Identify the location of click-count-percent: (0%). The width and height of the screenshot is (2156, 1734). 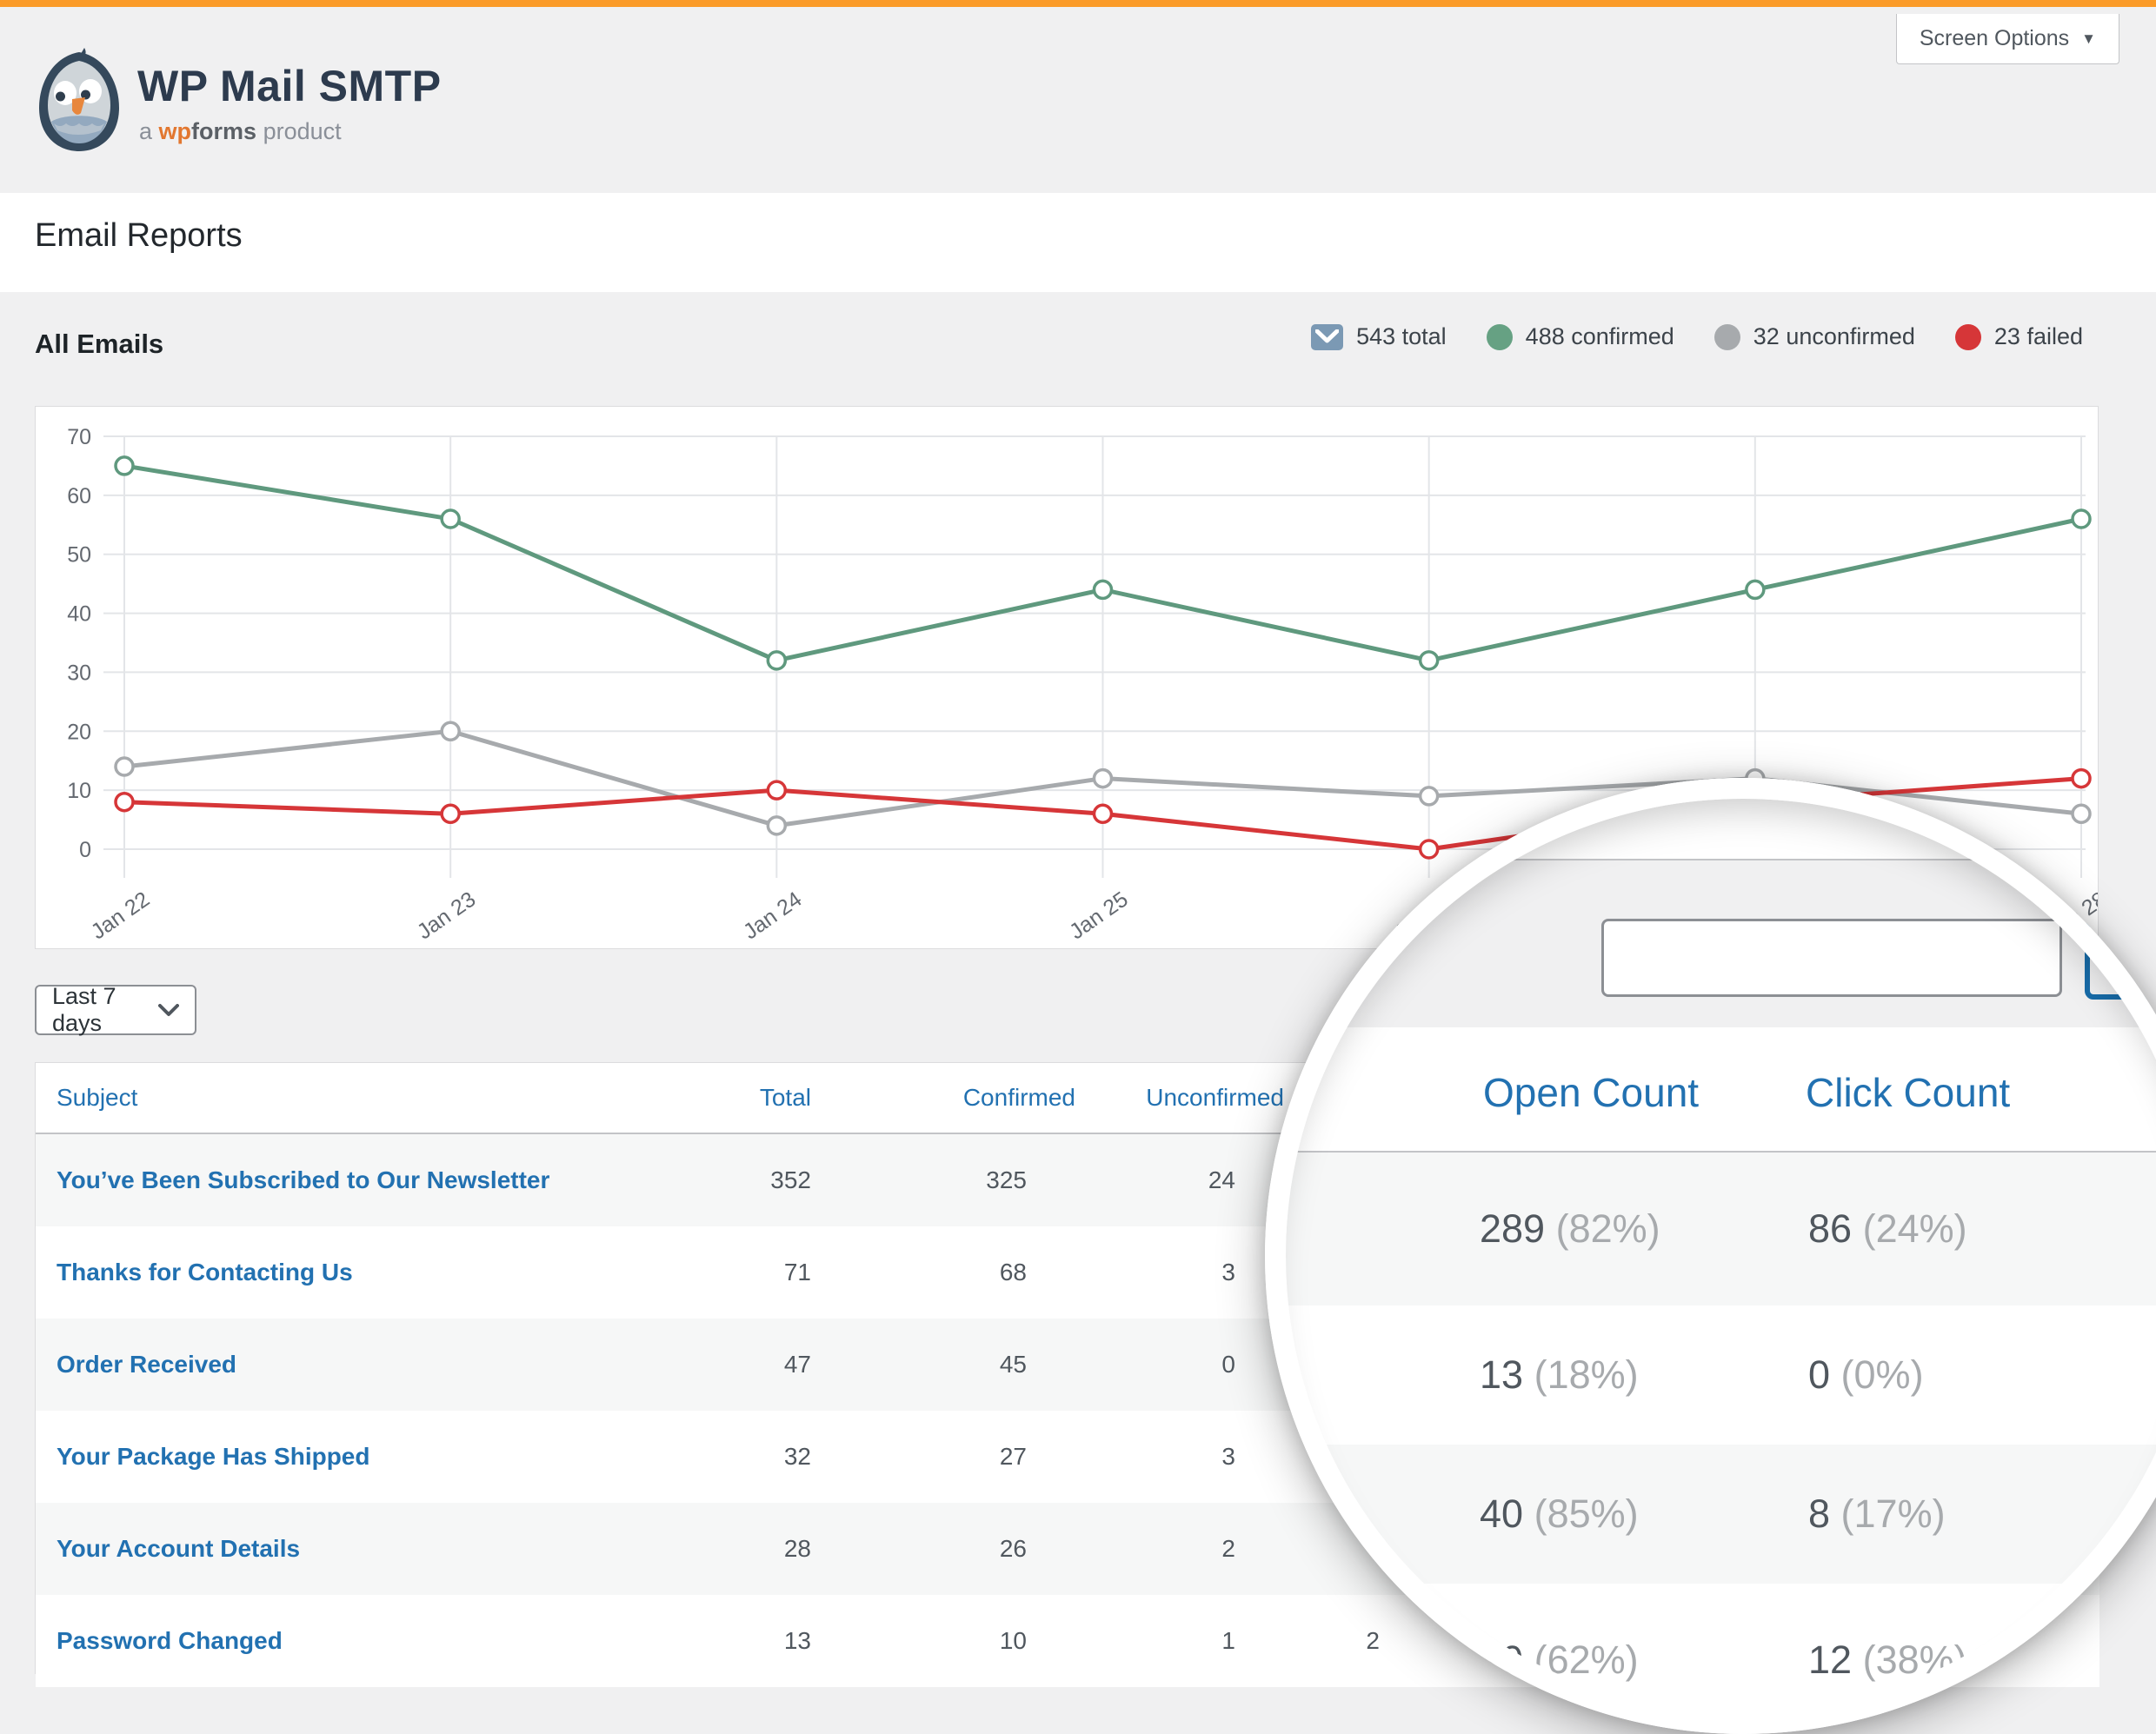
(1882, 1374).